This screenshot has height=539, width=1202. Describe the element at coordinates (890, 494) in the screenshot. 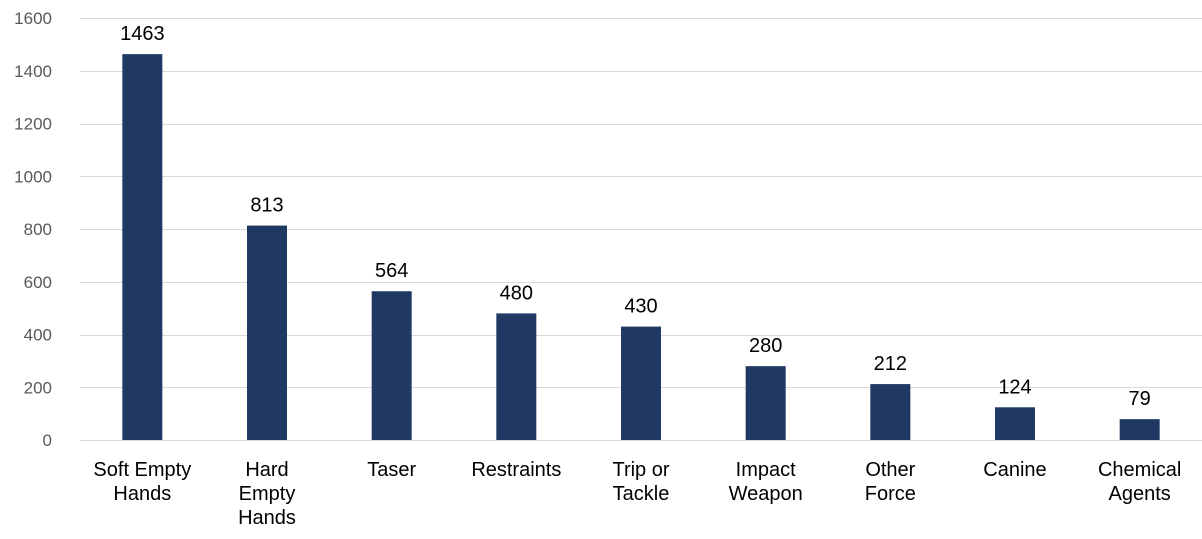

I see `x-category-label-line: Force` at that location.